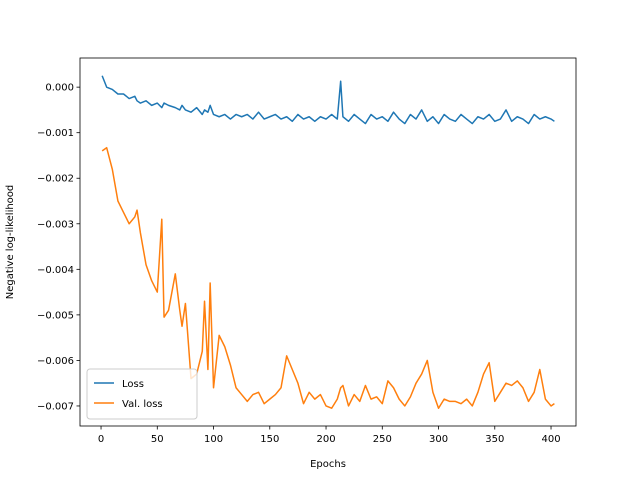 The image size is (640, 484). What do you see at coordinates (157, 439) in the screenshot?
I see `x-tick-label: 50` at bounding box center [157, 439].